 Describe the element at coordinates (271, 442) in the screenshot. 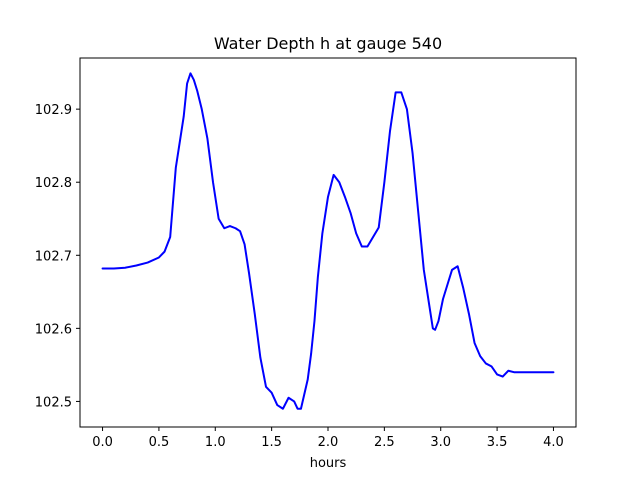

I see `x-tick-label: 1.5` at that location.